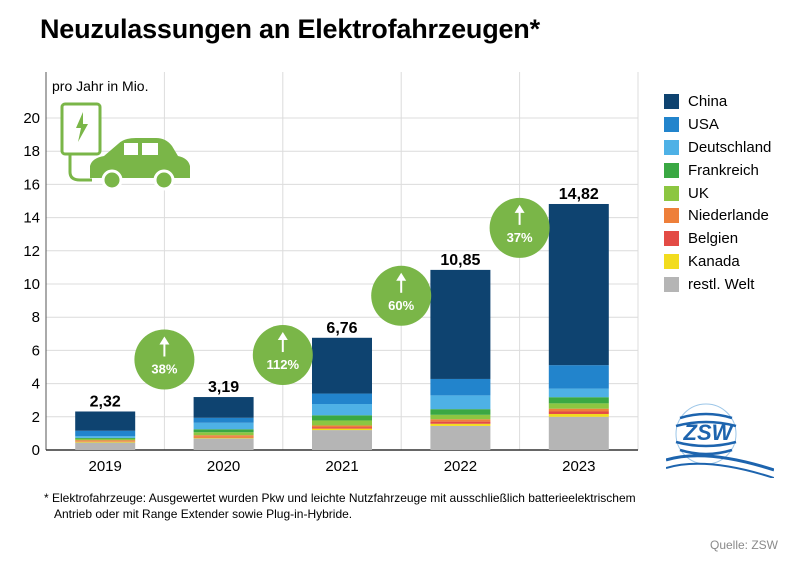 This screenshot has height=566, width=800. I want to click on legend-item: Kanada, so click(717, 261).